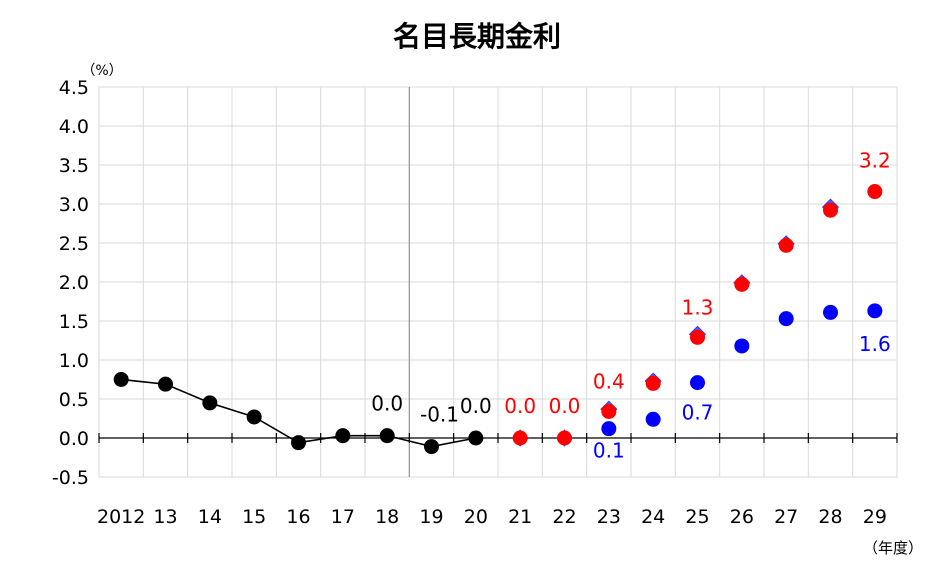 The height and width of the screenshot is (573, 941). I want to click on x-tick-label: 24, so click(653, 517).